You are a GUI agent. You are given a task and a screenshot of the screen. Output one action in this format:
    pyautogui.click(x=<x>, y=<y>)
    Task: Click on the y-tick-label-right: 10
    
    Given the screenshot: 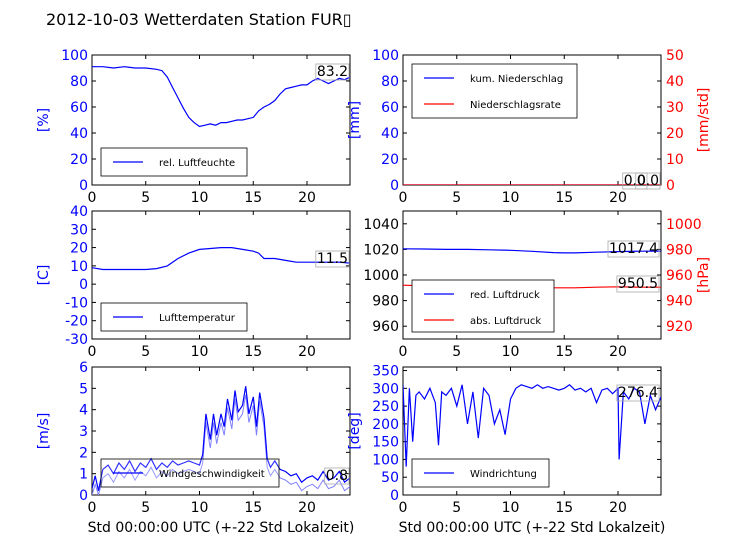 What is the action you would take?
    pyautogui.click(x=675, y=160)
    